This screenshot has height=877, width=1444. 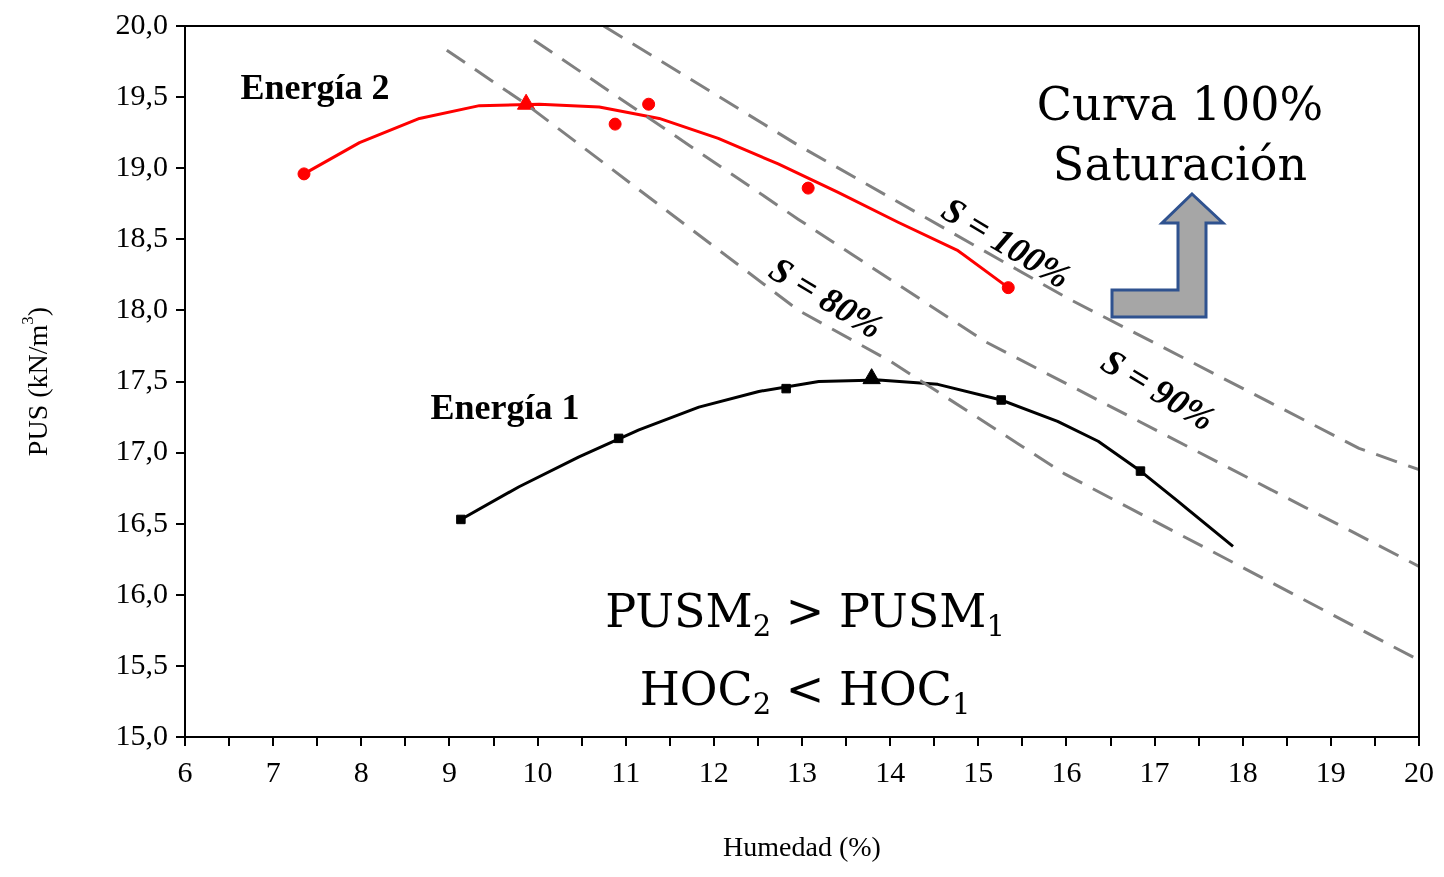 What do you see at coordinates (273, 771) in the screenshot?
I see `x-tick-label: 7` at bounding box center [273, 771].